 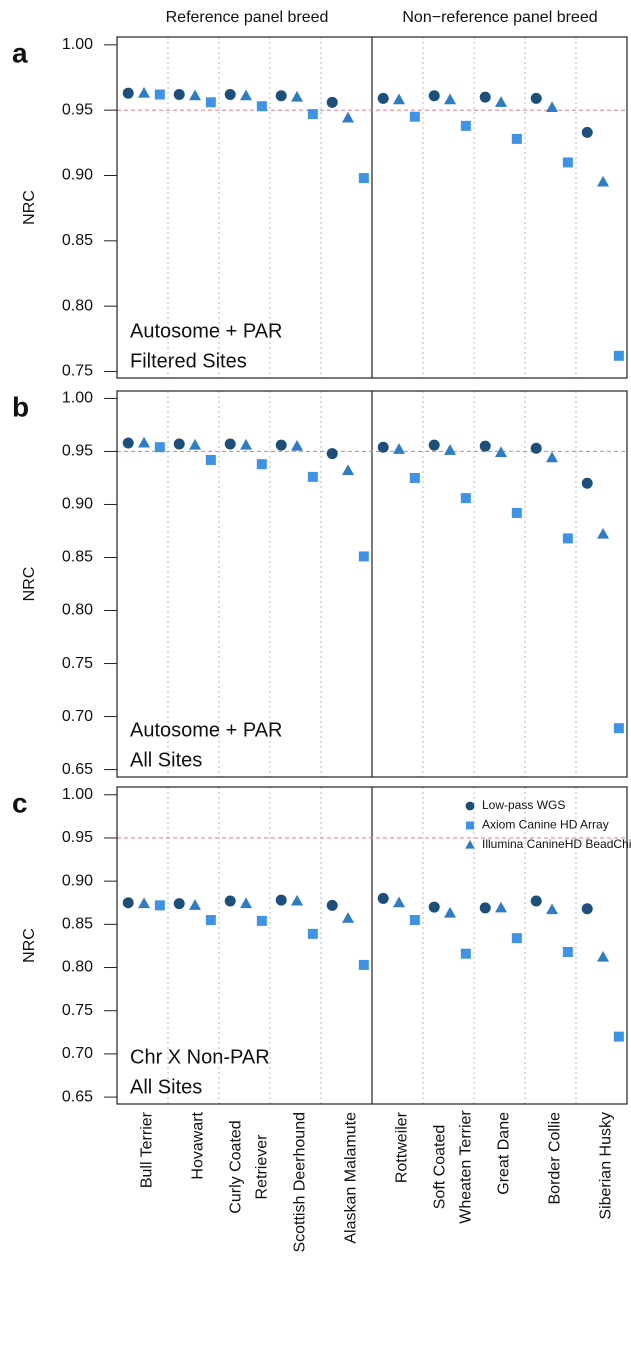 I want to click on x-tick-label: Alaskan Malamute, so click(x=351, y=1178).